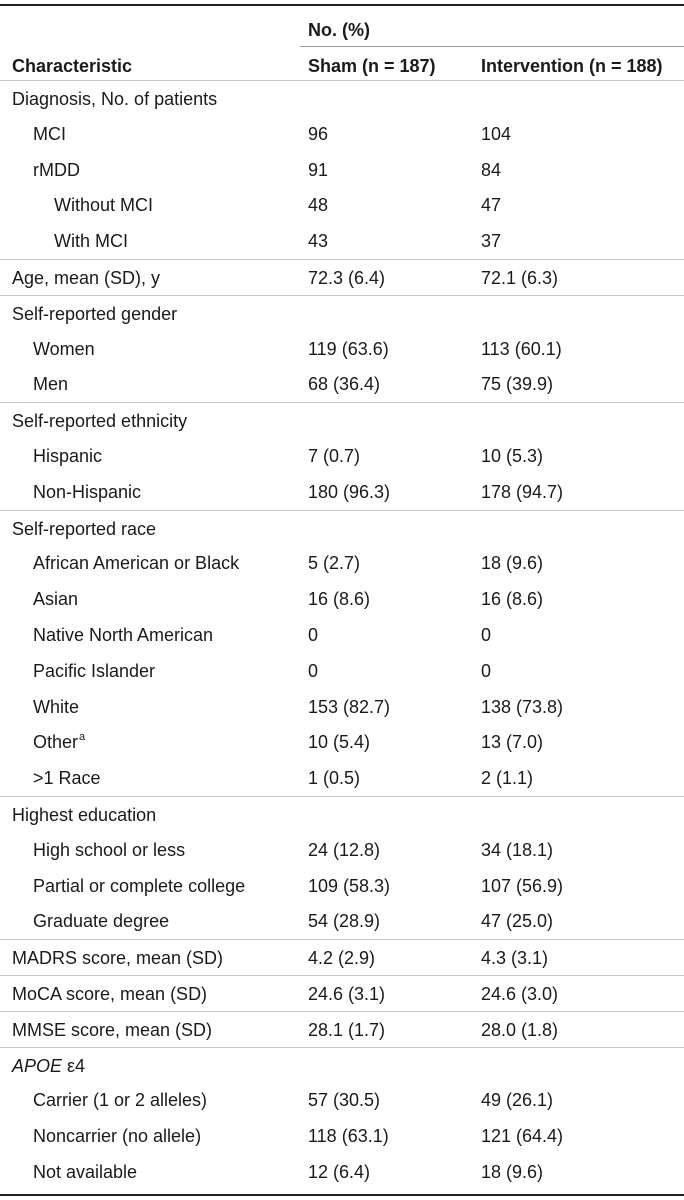  I want to click on intervention-value: 104, so click(496, 133).